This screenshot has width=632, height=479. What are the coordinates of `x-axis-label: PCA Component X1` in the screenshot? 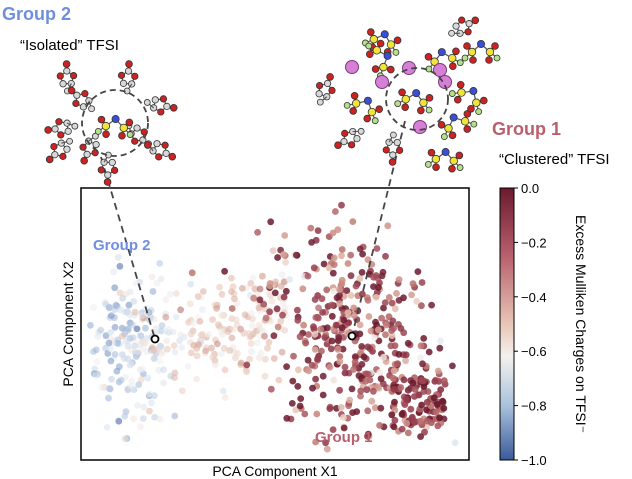 It's located at (275, 471).